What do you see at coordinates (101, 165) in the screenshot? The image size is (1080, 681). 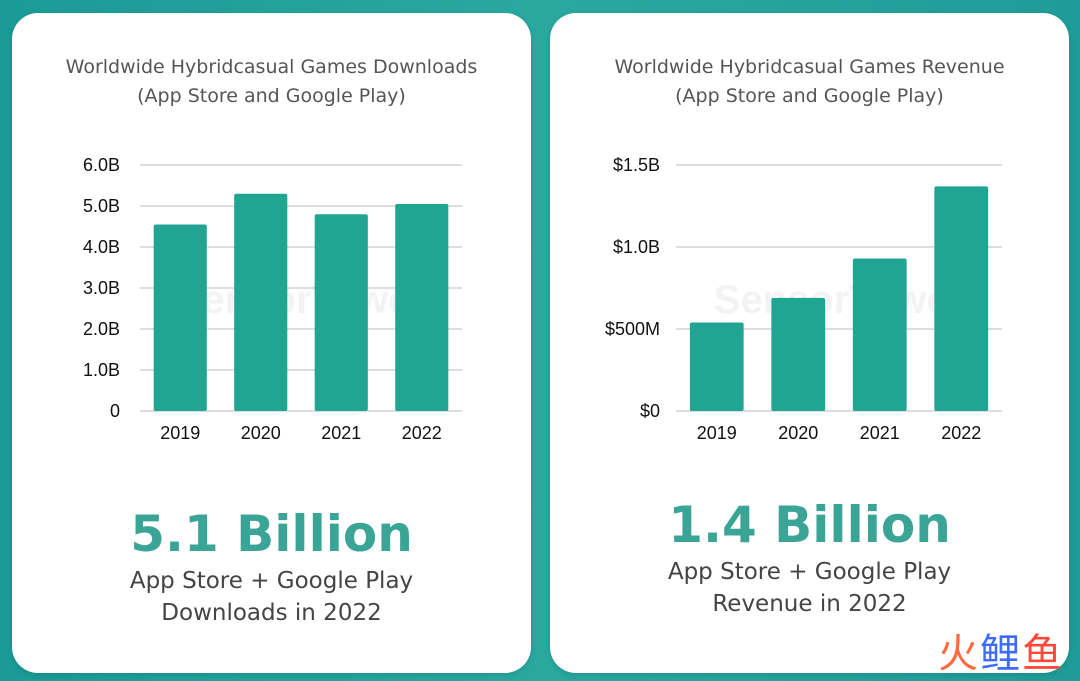 I see `y-tick-label: 6.0B` at bounding box center [101, 165].